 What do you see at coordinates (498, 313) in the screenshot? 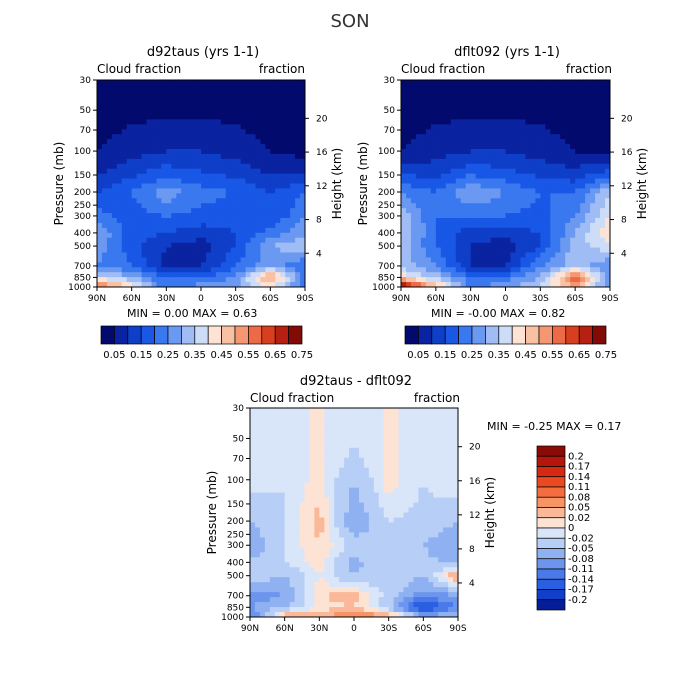
I see `min-max-label: MIN = -0.00 MAX = 0.82` at bounding box center [498, 313].